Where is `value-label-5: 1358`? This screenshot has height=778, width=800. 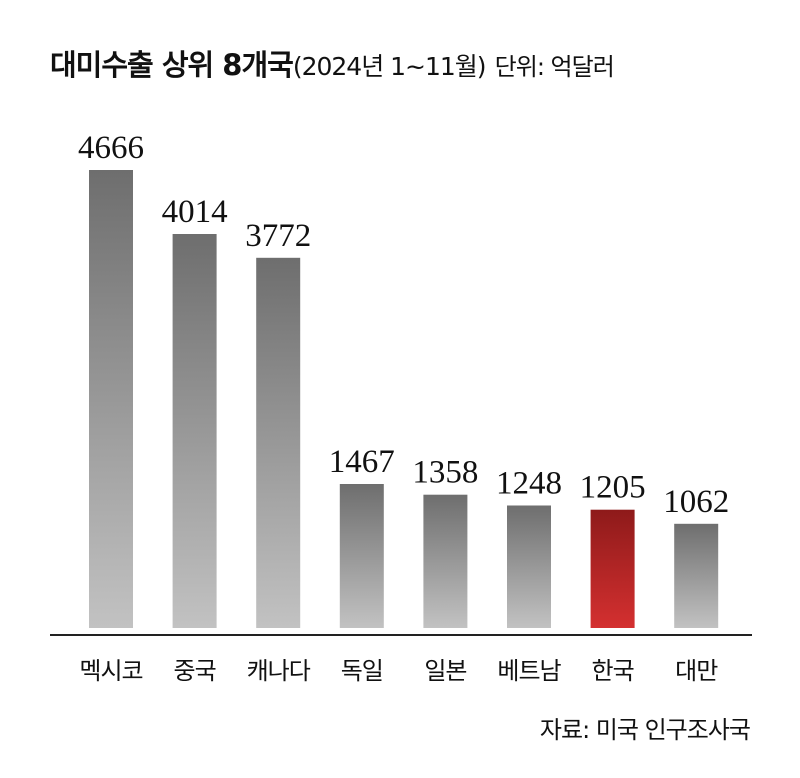 value-label-5: 1358 is located at coordinates (445, 473).